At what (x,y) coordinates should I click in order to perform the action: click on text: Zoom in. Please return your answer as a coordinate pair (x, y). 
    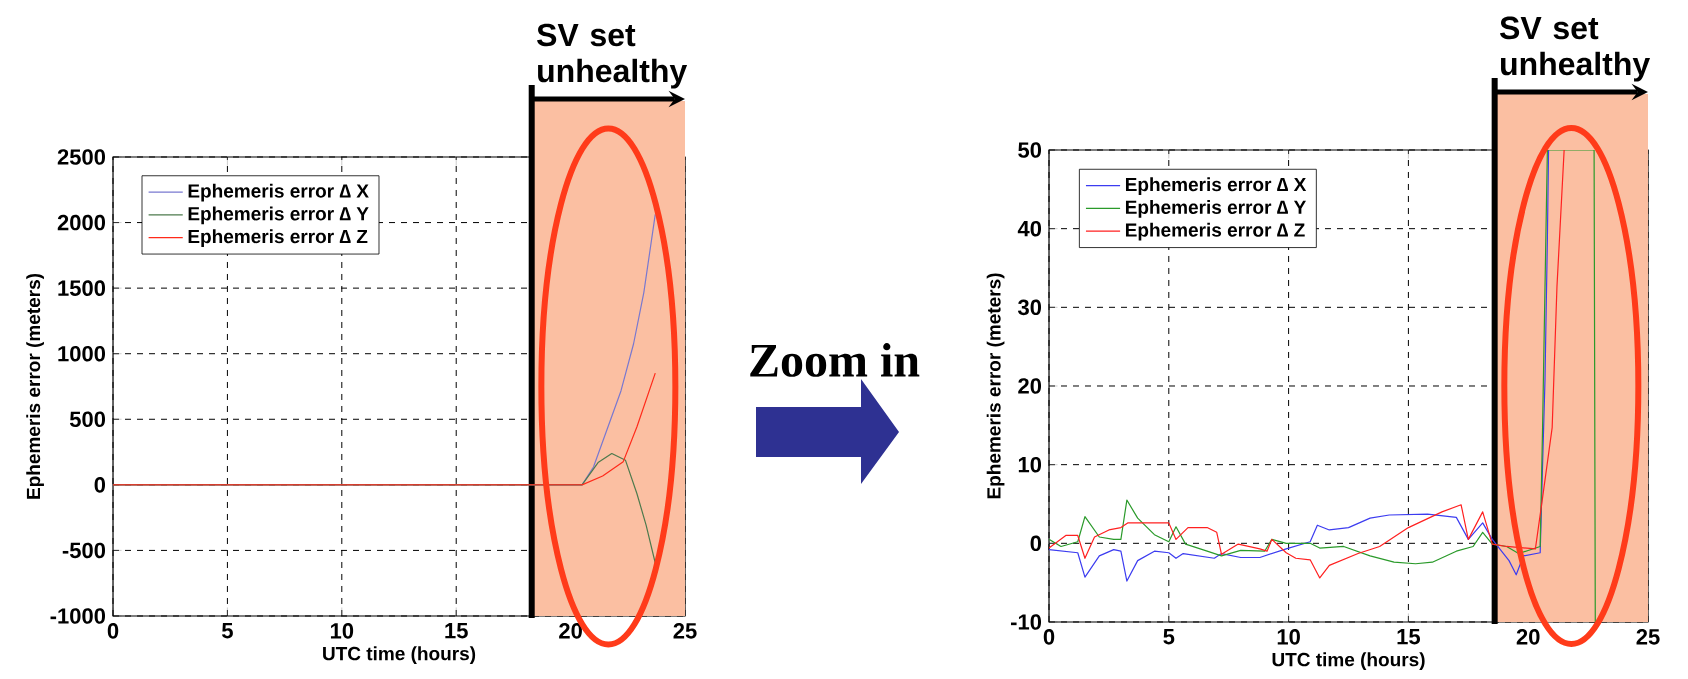
    Looking at the image, I should click on (835, 360).